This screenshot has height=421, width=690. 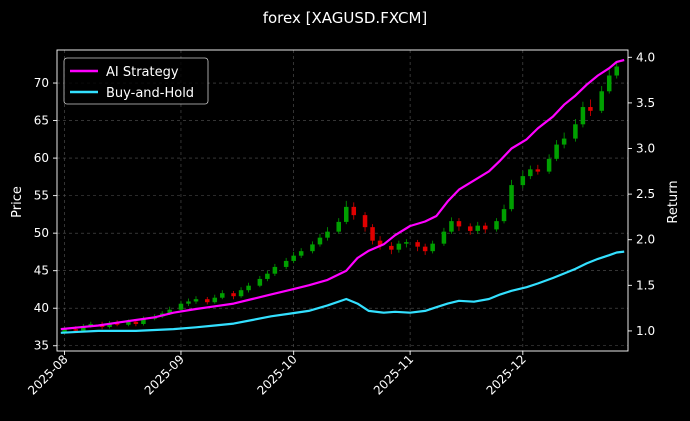 What do you see at coordinates (150, 93) in the screenshot?
I see `legend-label: Buy-and-Hold` at bounding box center [150, 93].